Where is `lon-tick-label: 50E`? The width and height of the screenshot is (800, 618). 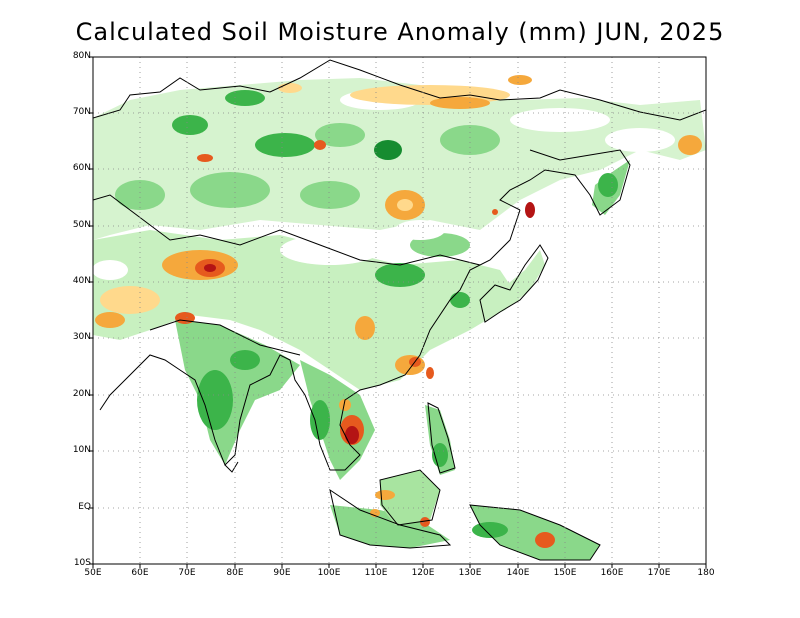 lon-tick-label: 50E is located at coordinates (93, 573).